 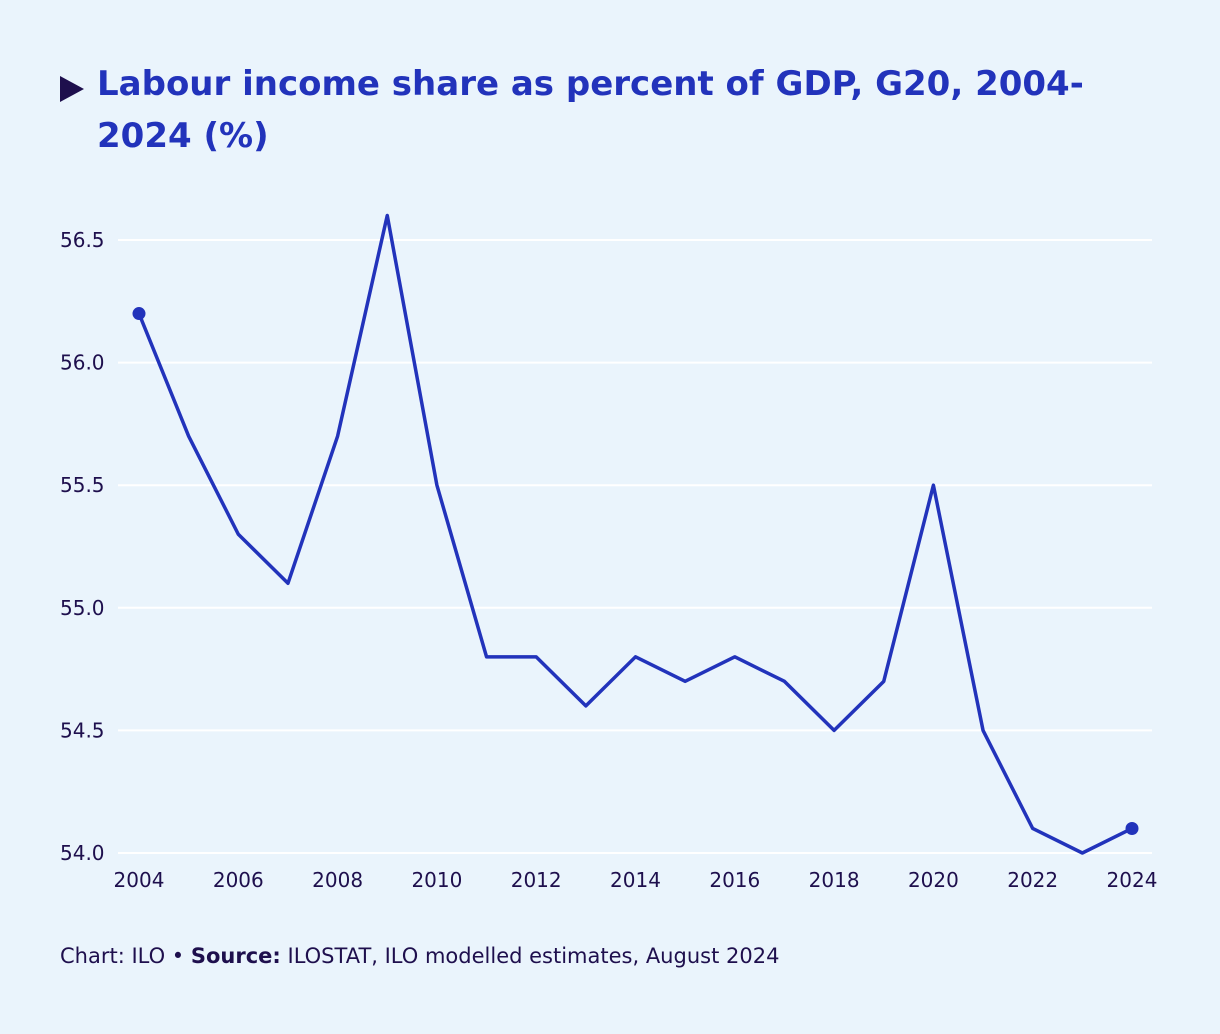 I want to click on start-point-marker, so click(x=139, y=314).